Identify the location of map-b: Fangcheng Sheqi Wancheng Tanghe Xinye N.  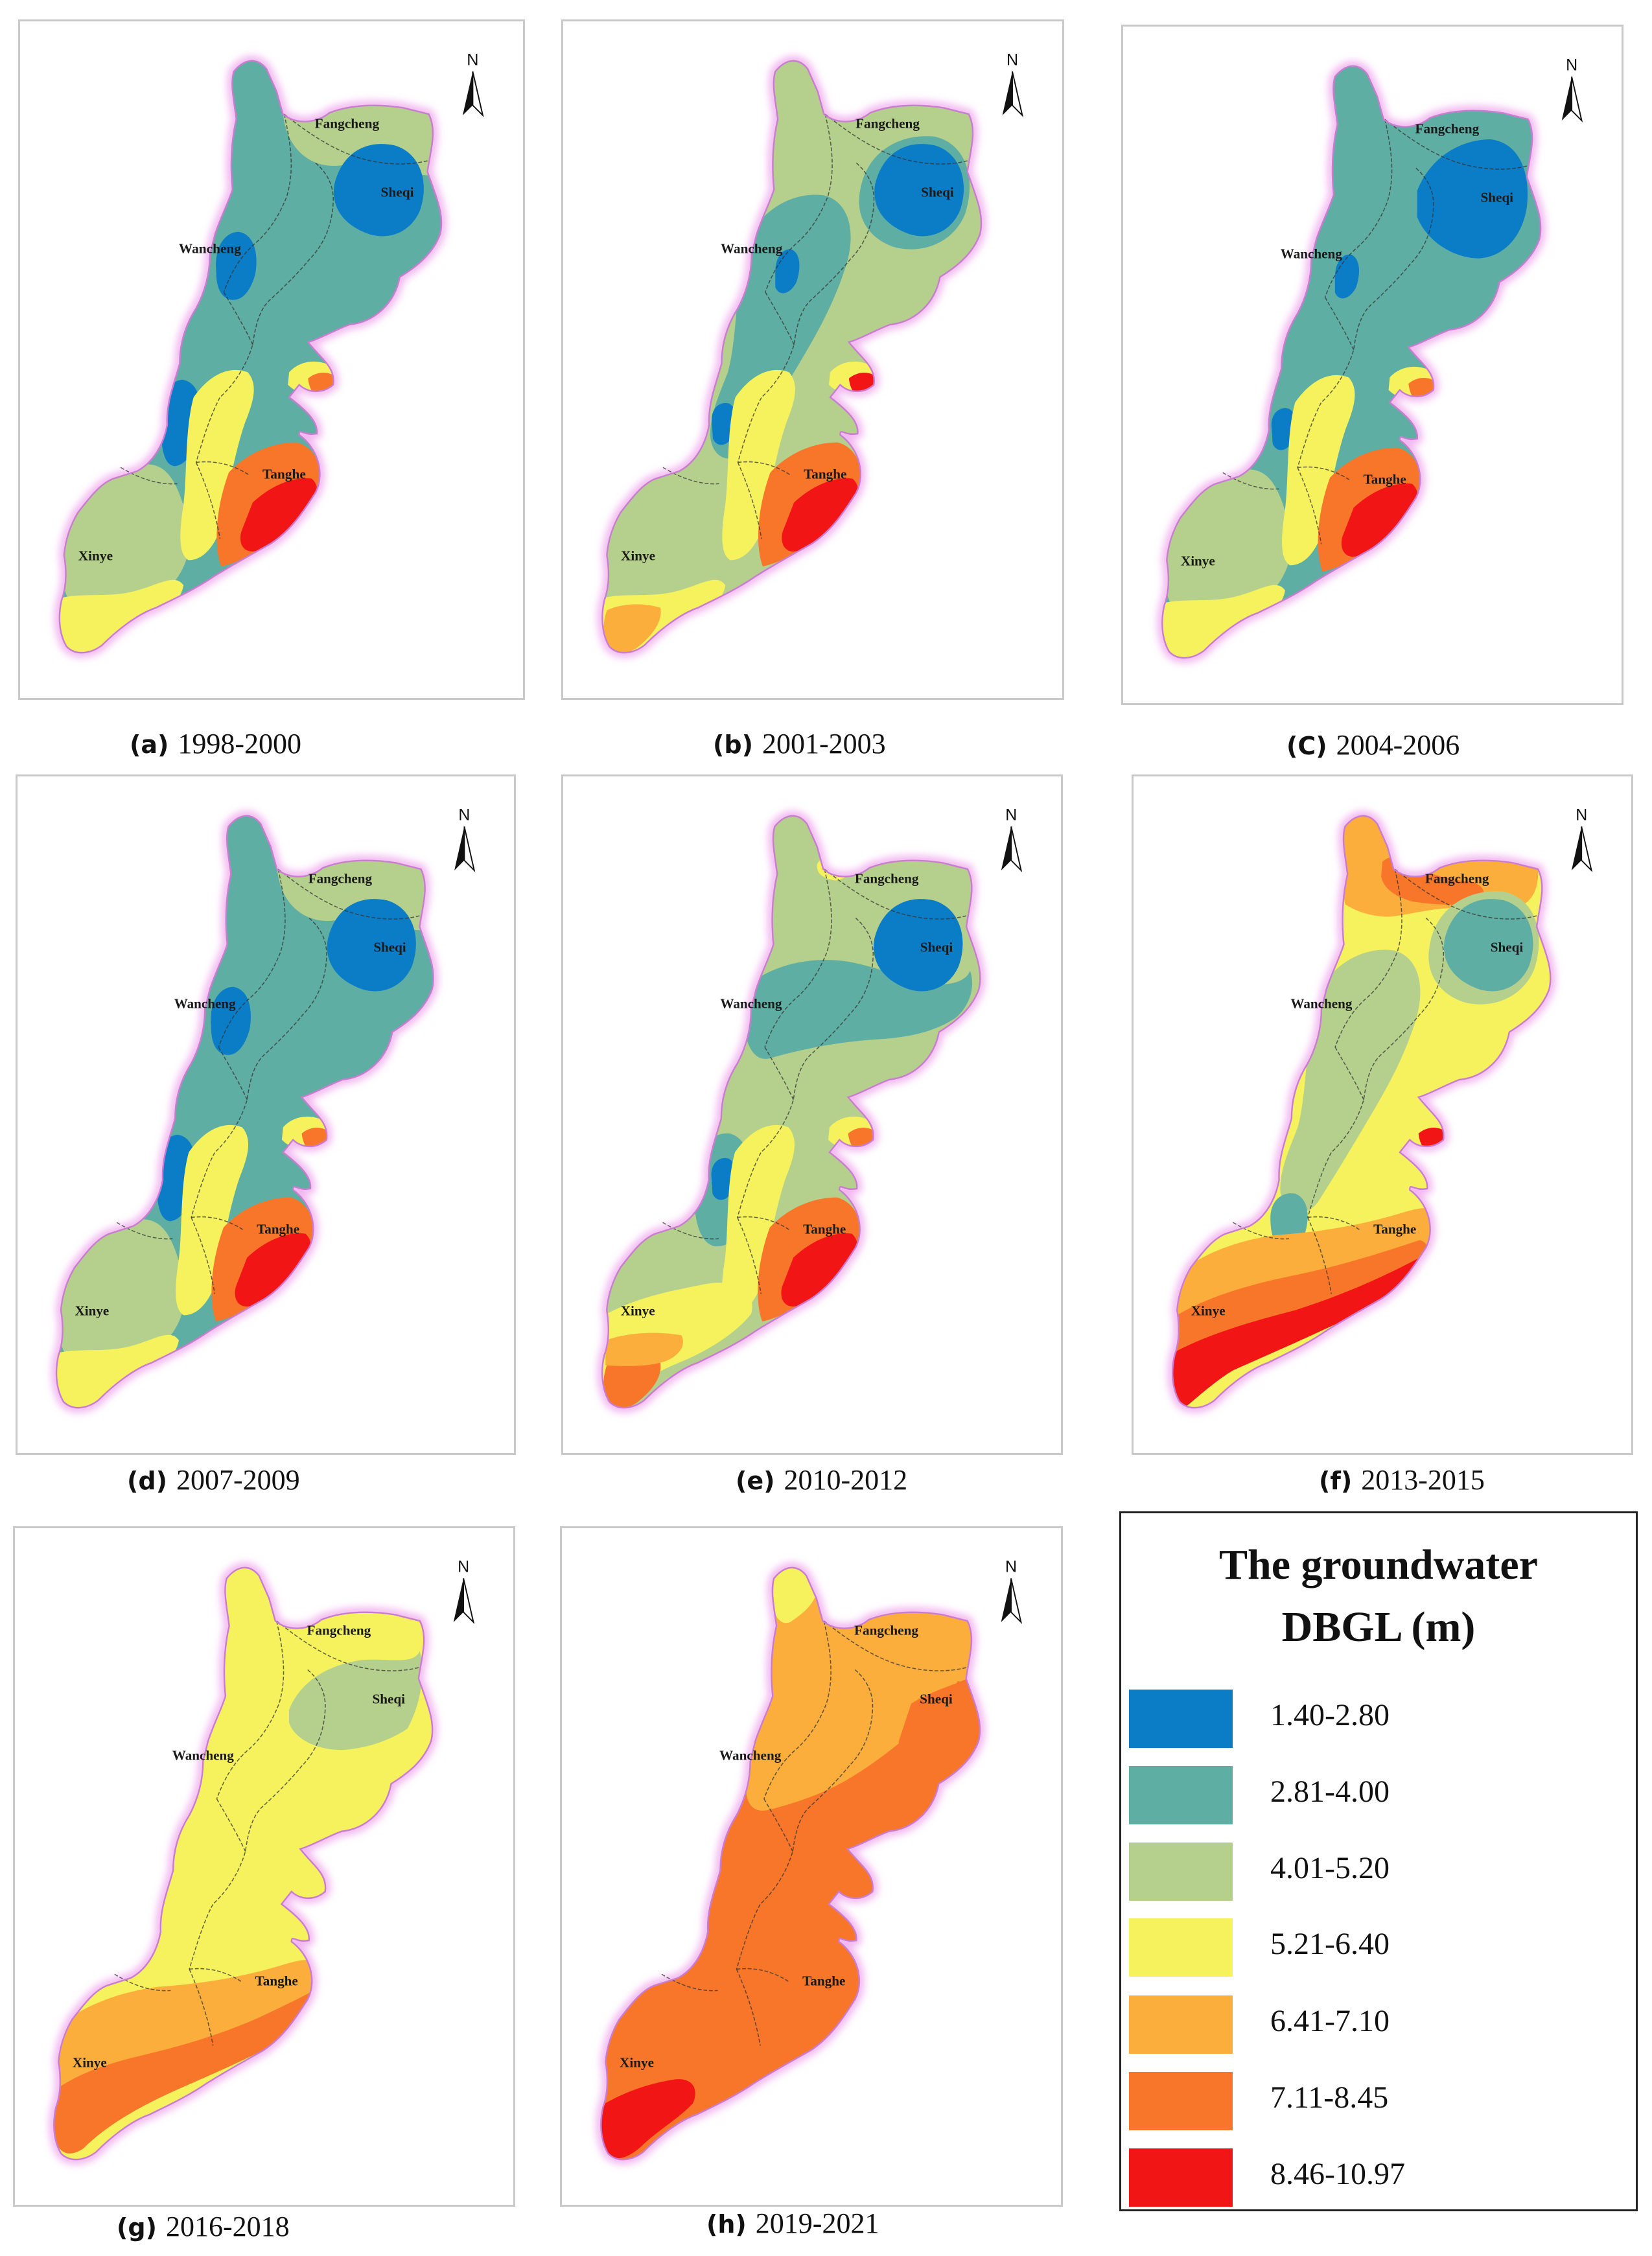
(810, 355).